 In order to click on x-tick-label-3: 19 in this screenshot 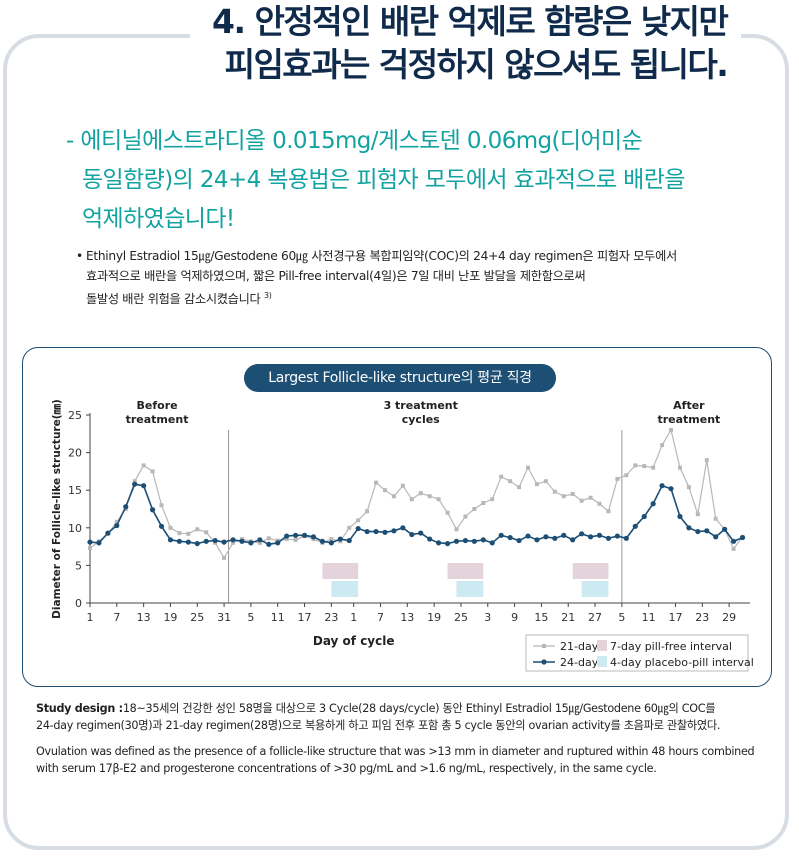, I will do `click(170, 617)`.